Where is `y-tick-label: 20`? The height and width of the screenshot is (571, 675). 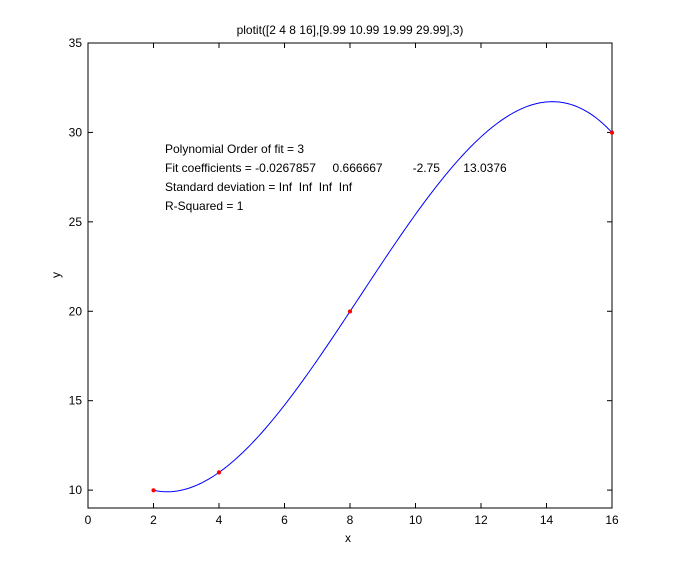
y-tick-label: 20 is located at coordinates (76, 311).